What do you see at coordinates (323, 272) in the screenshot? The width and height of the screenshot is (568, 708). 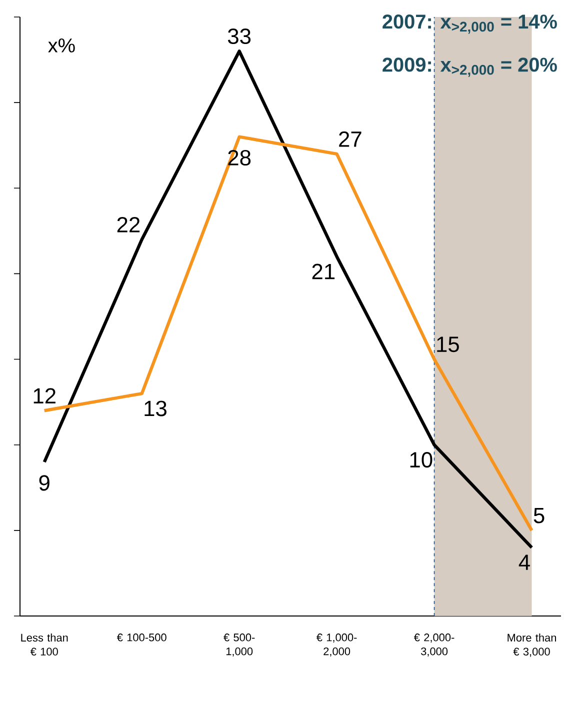 I see `data-label: 21` at bounding box center [323, 272].